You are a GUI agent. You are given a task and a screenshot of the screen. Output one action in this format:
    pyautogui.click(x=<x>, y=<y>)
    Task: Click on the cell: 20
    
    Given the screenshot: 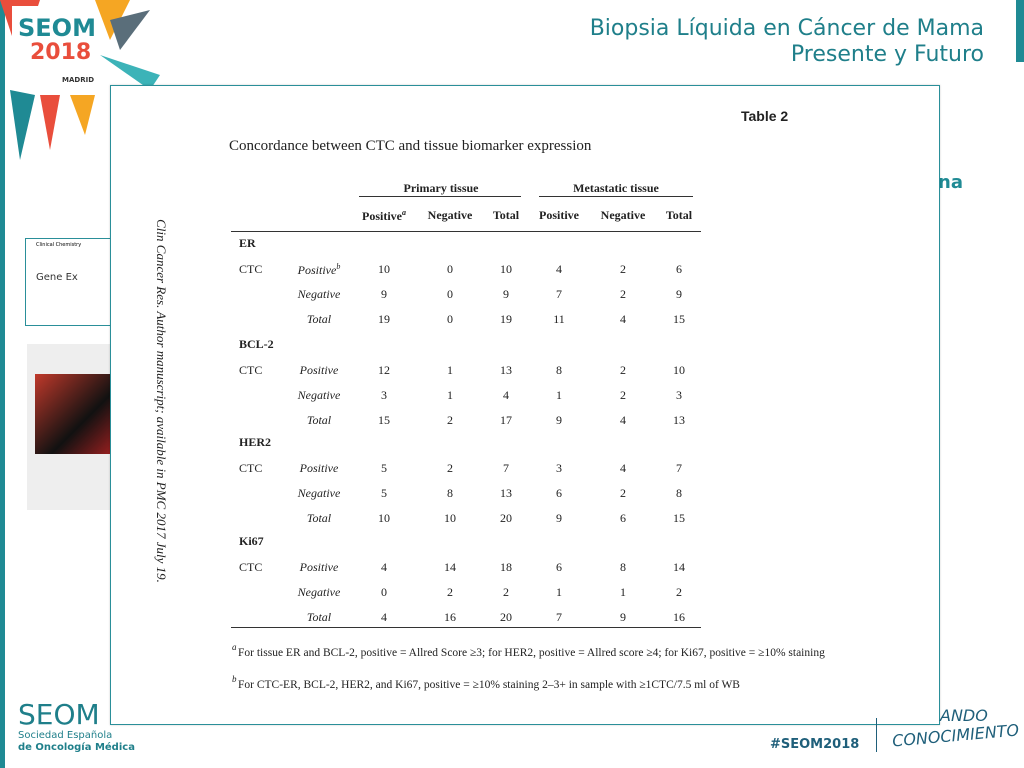 What is the action you would take?
    pyautogui.click(x=506, y=518)
    